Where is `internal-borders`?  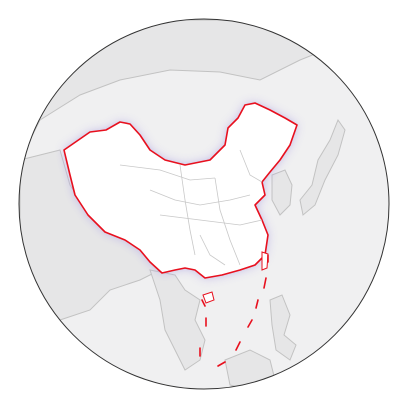 internal-borders is located at coordinates (191, 207).